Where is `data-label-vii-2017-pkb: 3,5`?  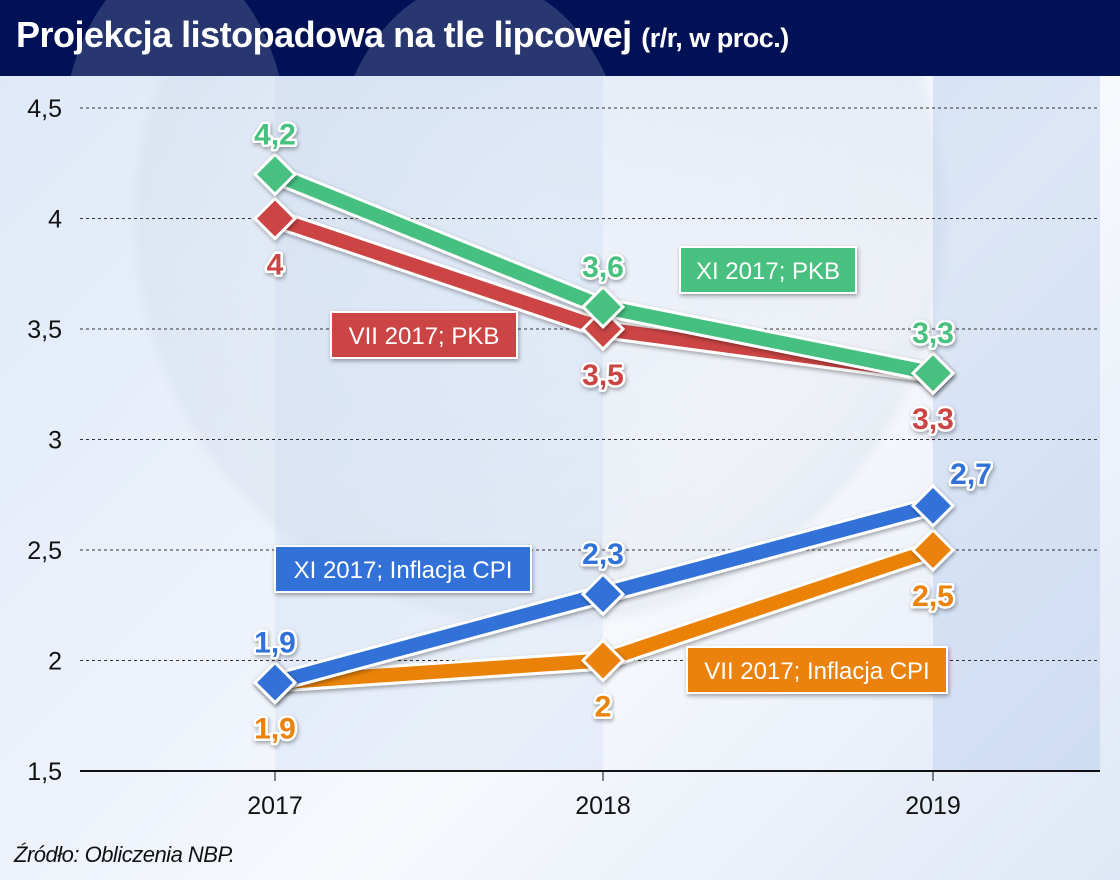 data-label-vii-2017-pkb: 3,5 is located at coordinates (603, 375).